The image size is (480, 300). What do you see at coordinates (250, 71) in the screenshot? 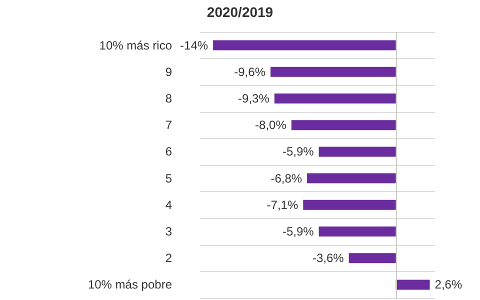
I see `data-label: -9,6%` at bounding box center [250, 71].